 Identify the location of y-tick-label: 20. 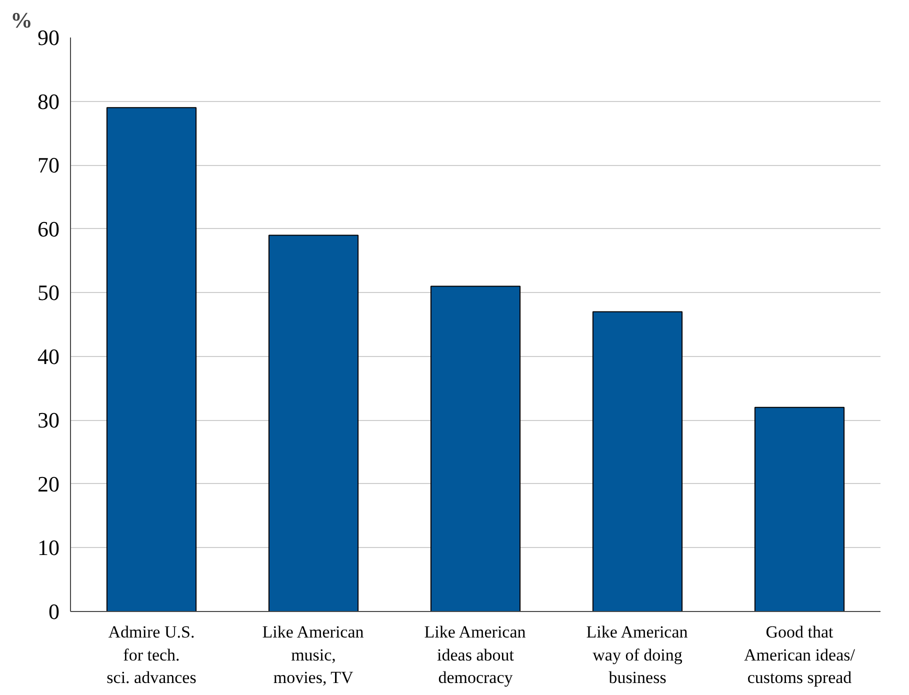
(49, 483).